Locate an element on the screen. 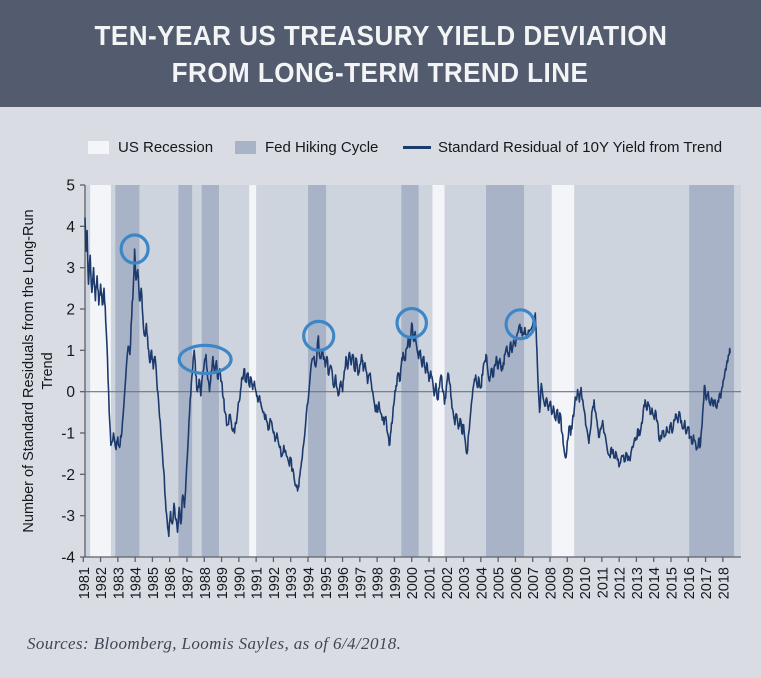 This screenshot has width=761, height=678. svg-text: 2016 is located at coordinates (690, 583).